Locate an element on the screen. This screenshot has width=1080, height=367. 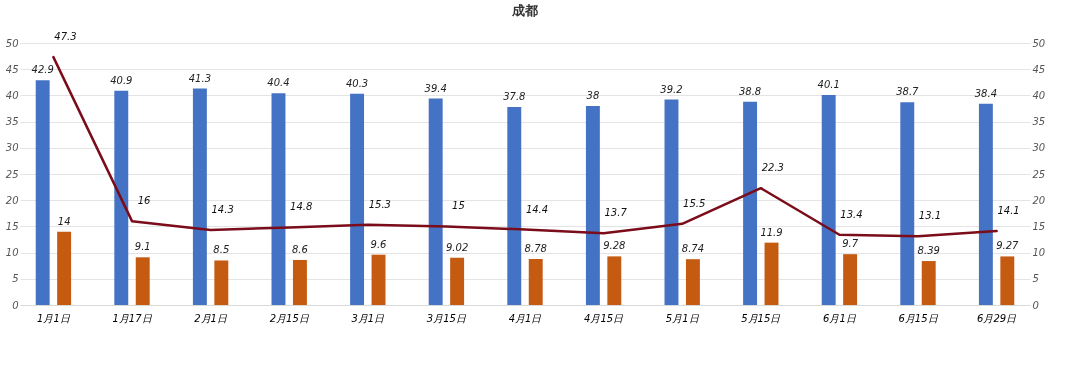
data-label: 13.7 is located at coordinates (616, 213).